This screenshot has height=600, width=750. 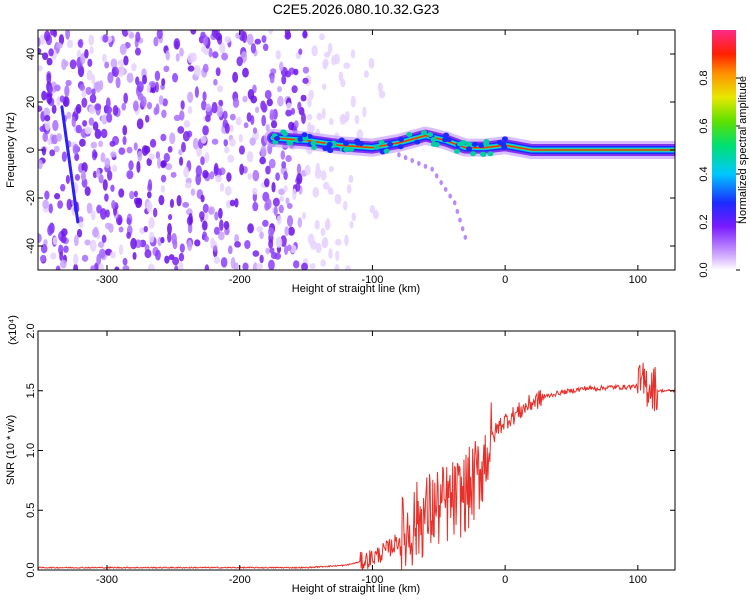 I want to click on y-tick-label: 1.0, so click(x=31, y=450).